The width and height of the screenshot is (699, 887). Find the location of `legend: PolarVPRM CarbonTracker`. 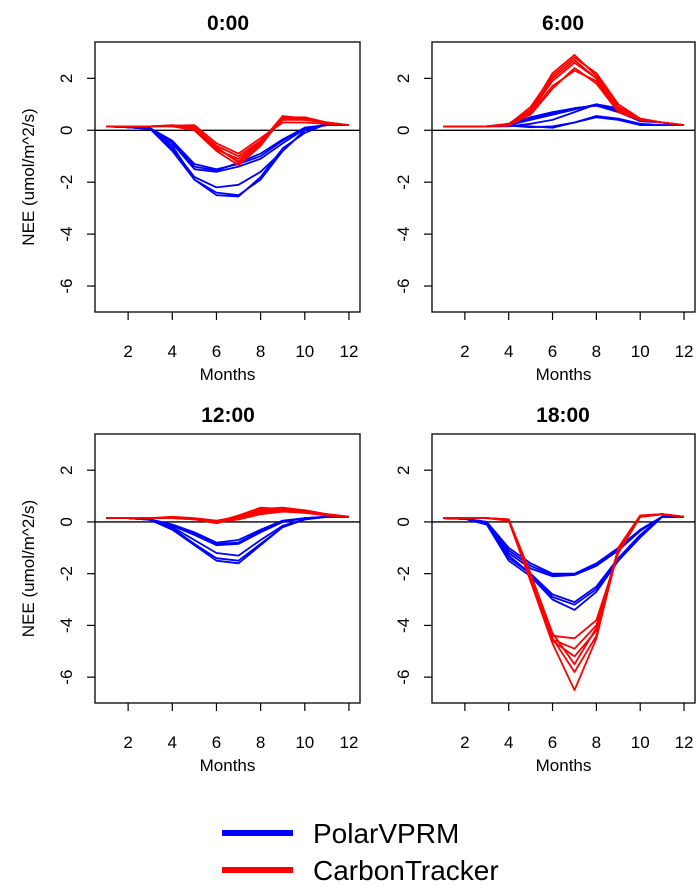

legend: PolarVPRM CarbonTracker is located at coordinates (360, 852).